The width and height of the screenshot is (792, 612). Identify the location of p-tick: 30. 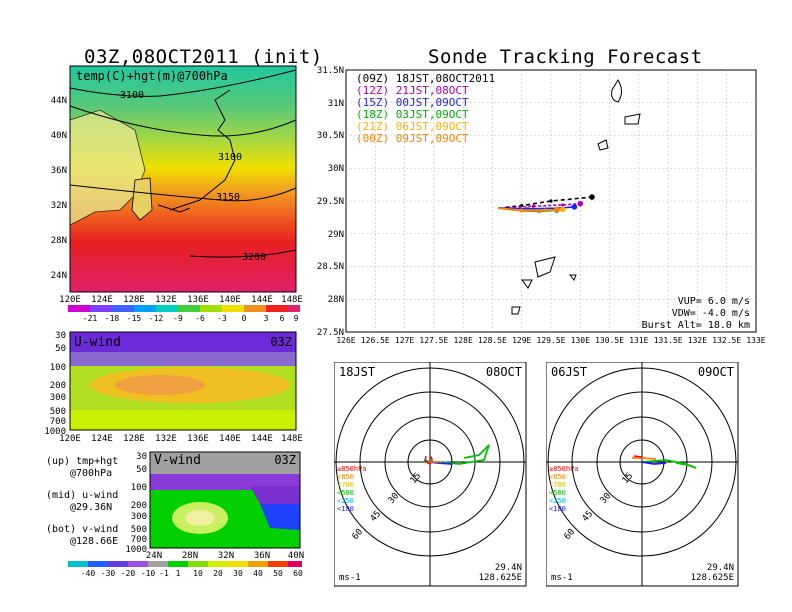
(60, 336).